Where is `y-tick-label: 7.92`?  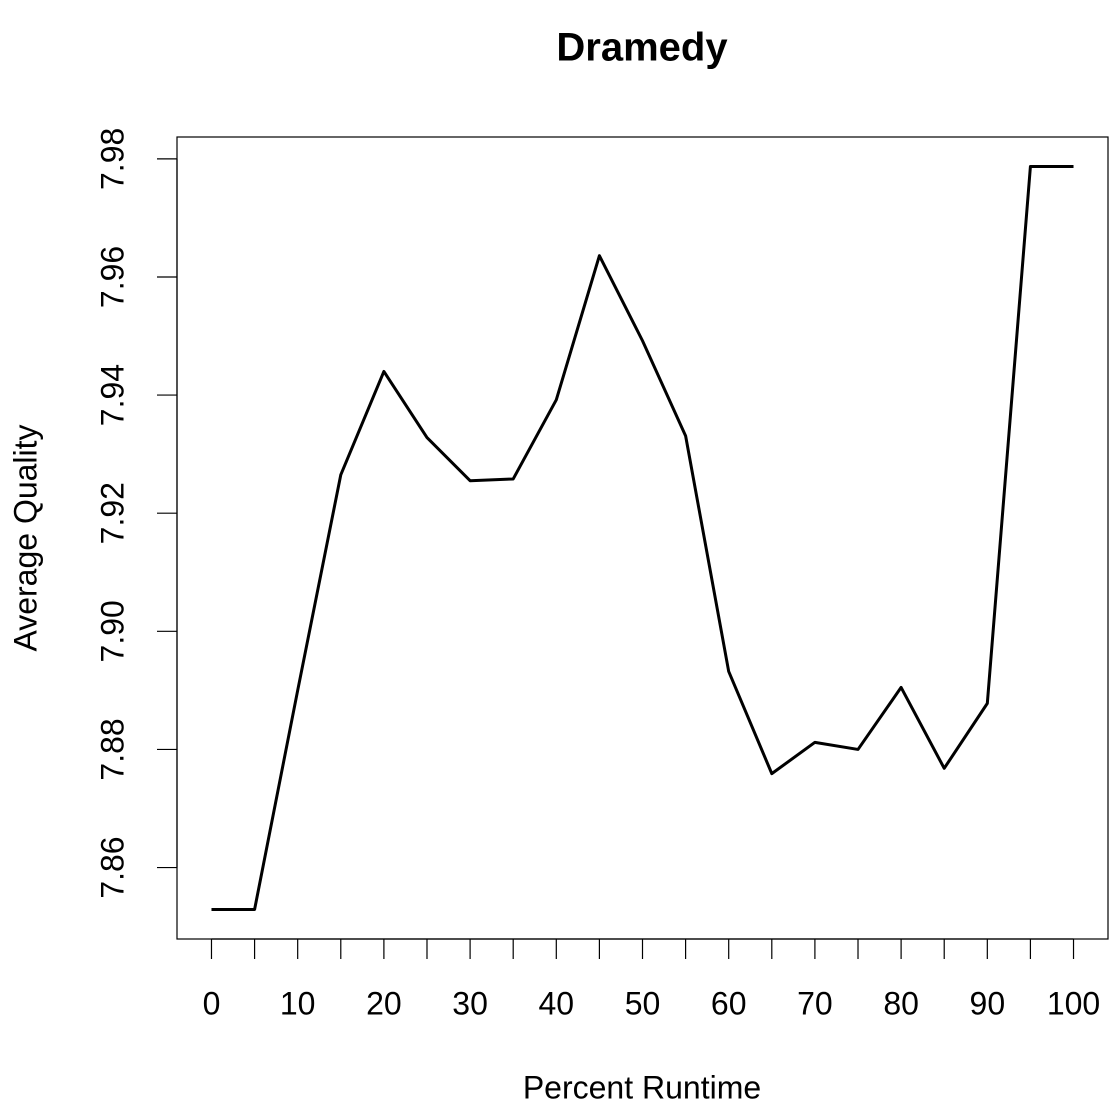 y-tick-label: 7.92 is located at coordinates (112, 513).